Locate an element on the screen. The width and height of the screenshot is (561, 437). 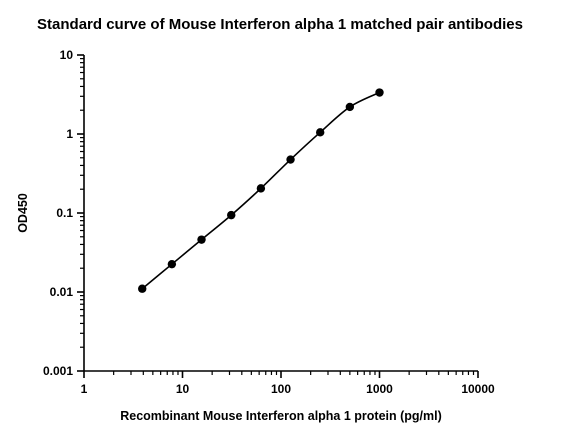
x-tick-label: 1 is located at coordinates (84, 389).